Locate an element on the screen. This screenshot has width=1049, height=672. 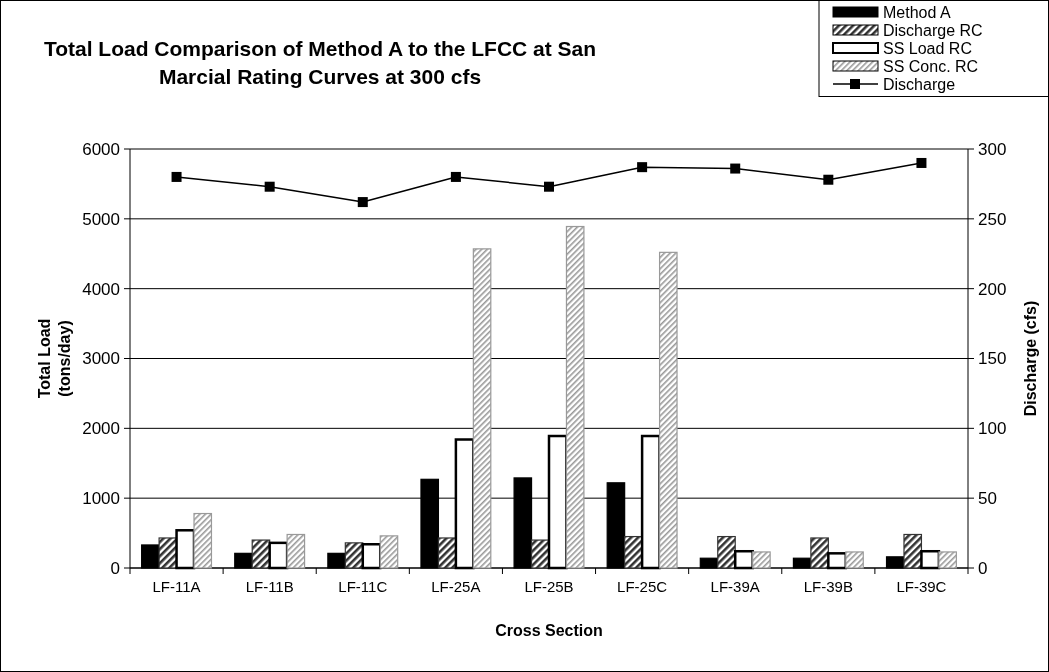
y-tick-label: 3000 is located at coordinates (101, 359).